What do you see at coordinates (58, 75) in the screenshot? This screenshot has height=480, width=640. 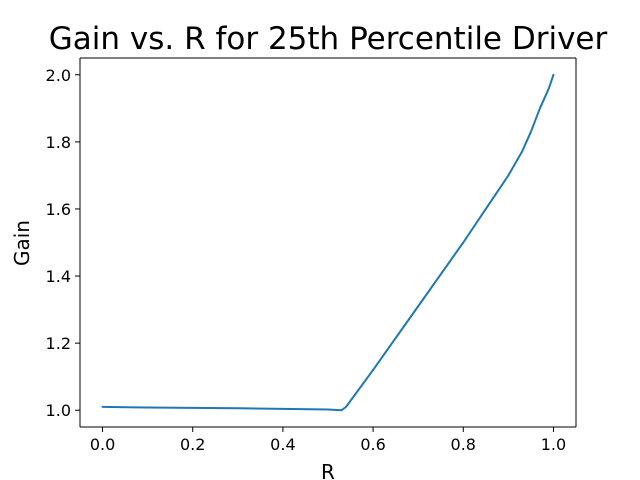 I see `y-tick-label-5: 2.0` at bounding box center [58, 75].